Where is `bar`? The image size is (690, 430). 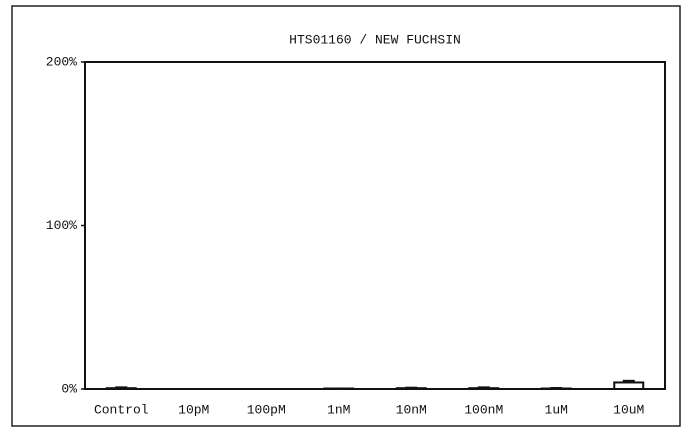 bar is located at coordinates (629, 385).